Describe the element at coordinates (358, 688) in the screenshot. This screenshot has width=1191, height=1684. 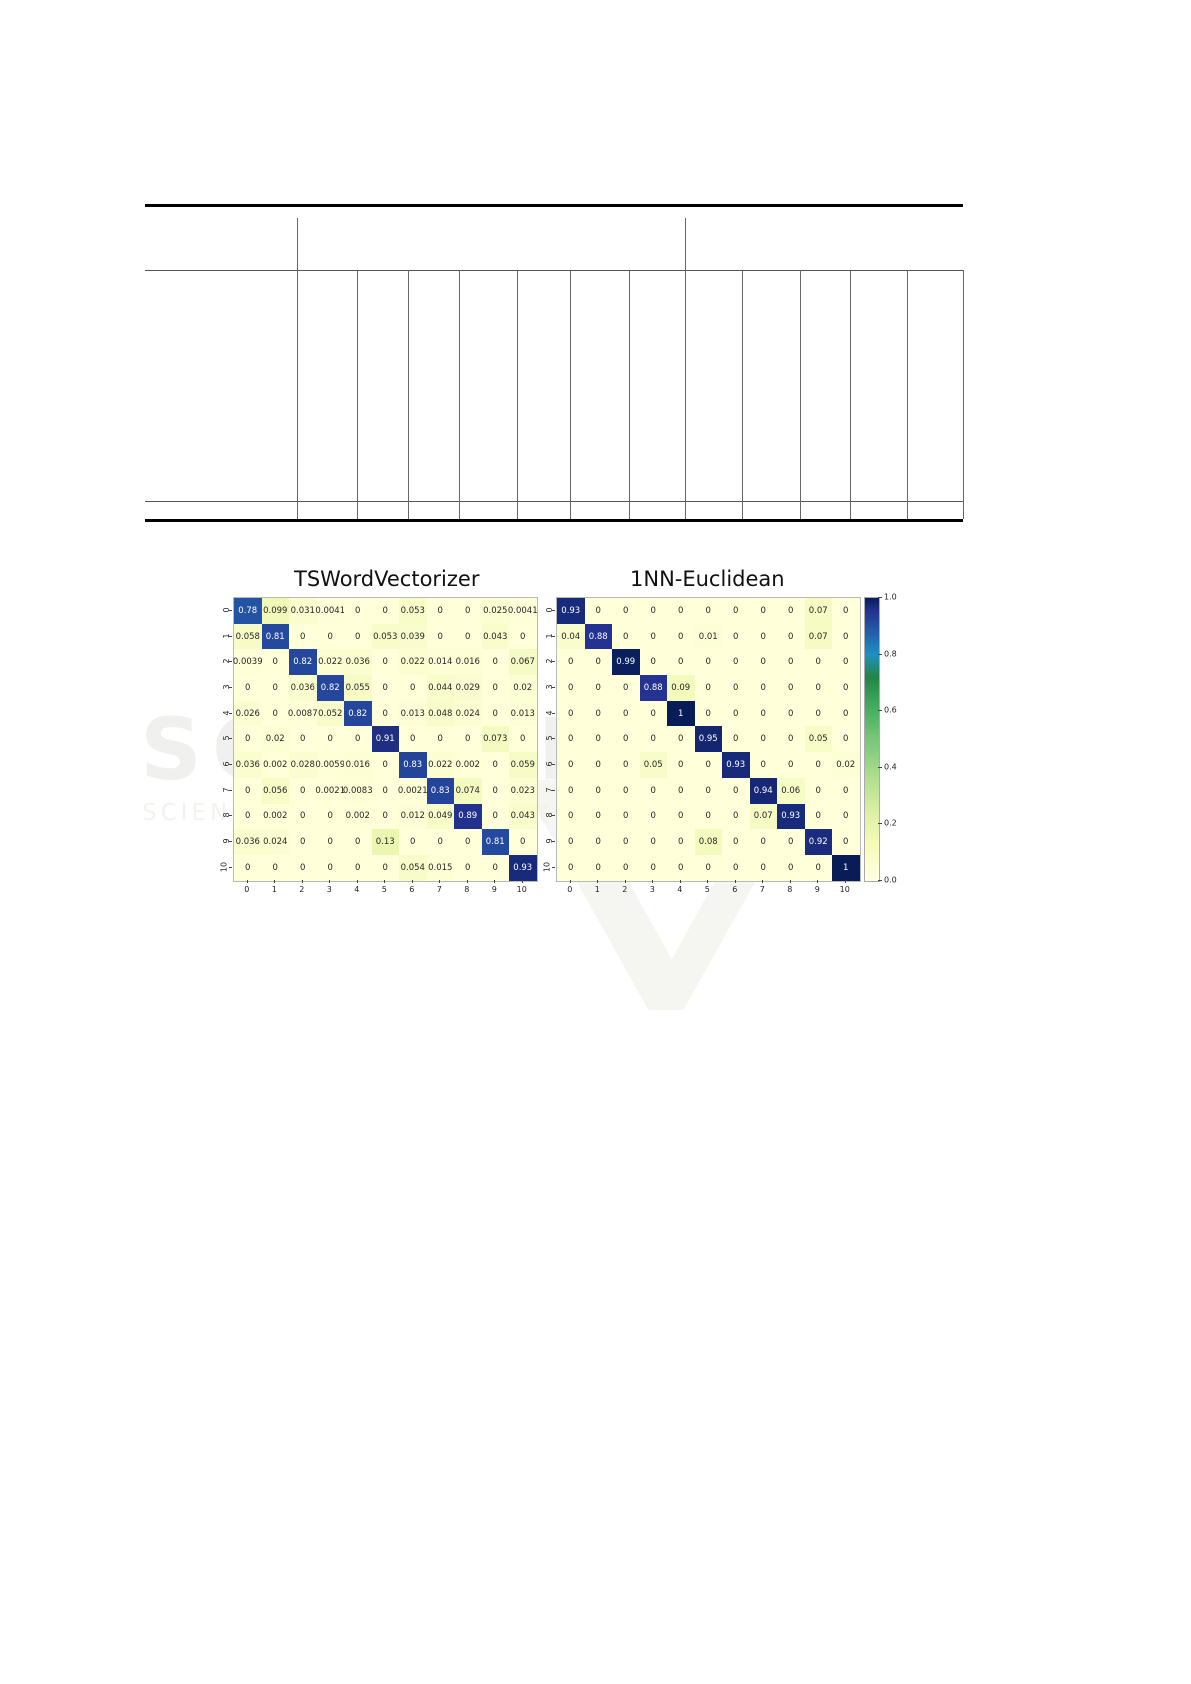
I see `heatmap-cell: 0.055` at that location.